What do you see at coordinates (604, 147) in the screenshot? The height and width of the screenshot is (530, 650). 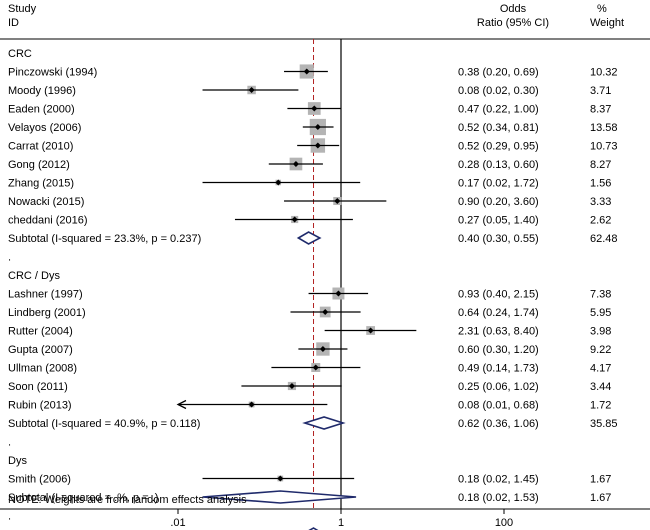 I see `weight-text: 10.73` at bounding box center [604, 147].